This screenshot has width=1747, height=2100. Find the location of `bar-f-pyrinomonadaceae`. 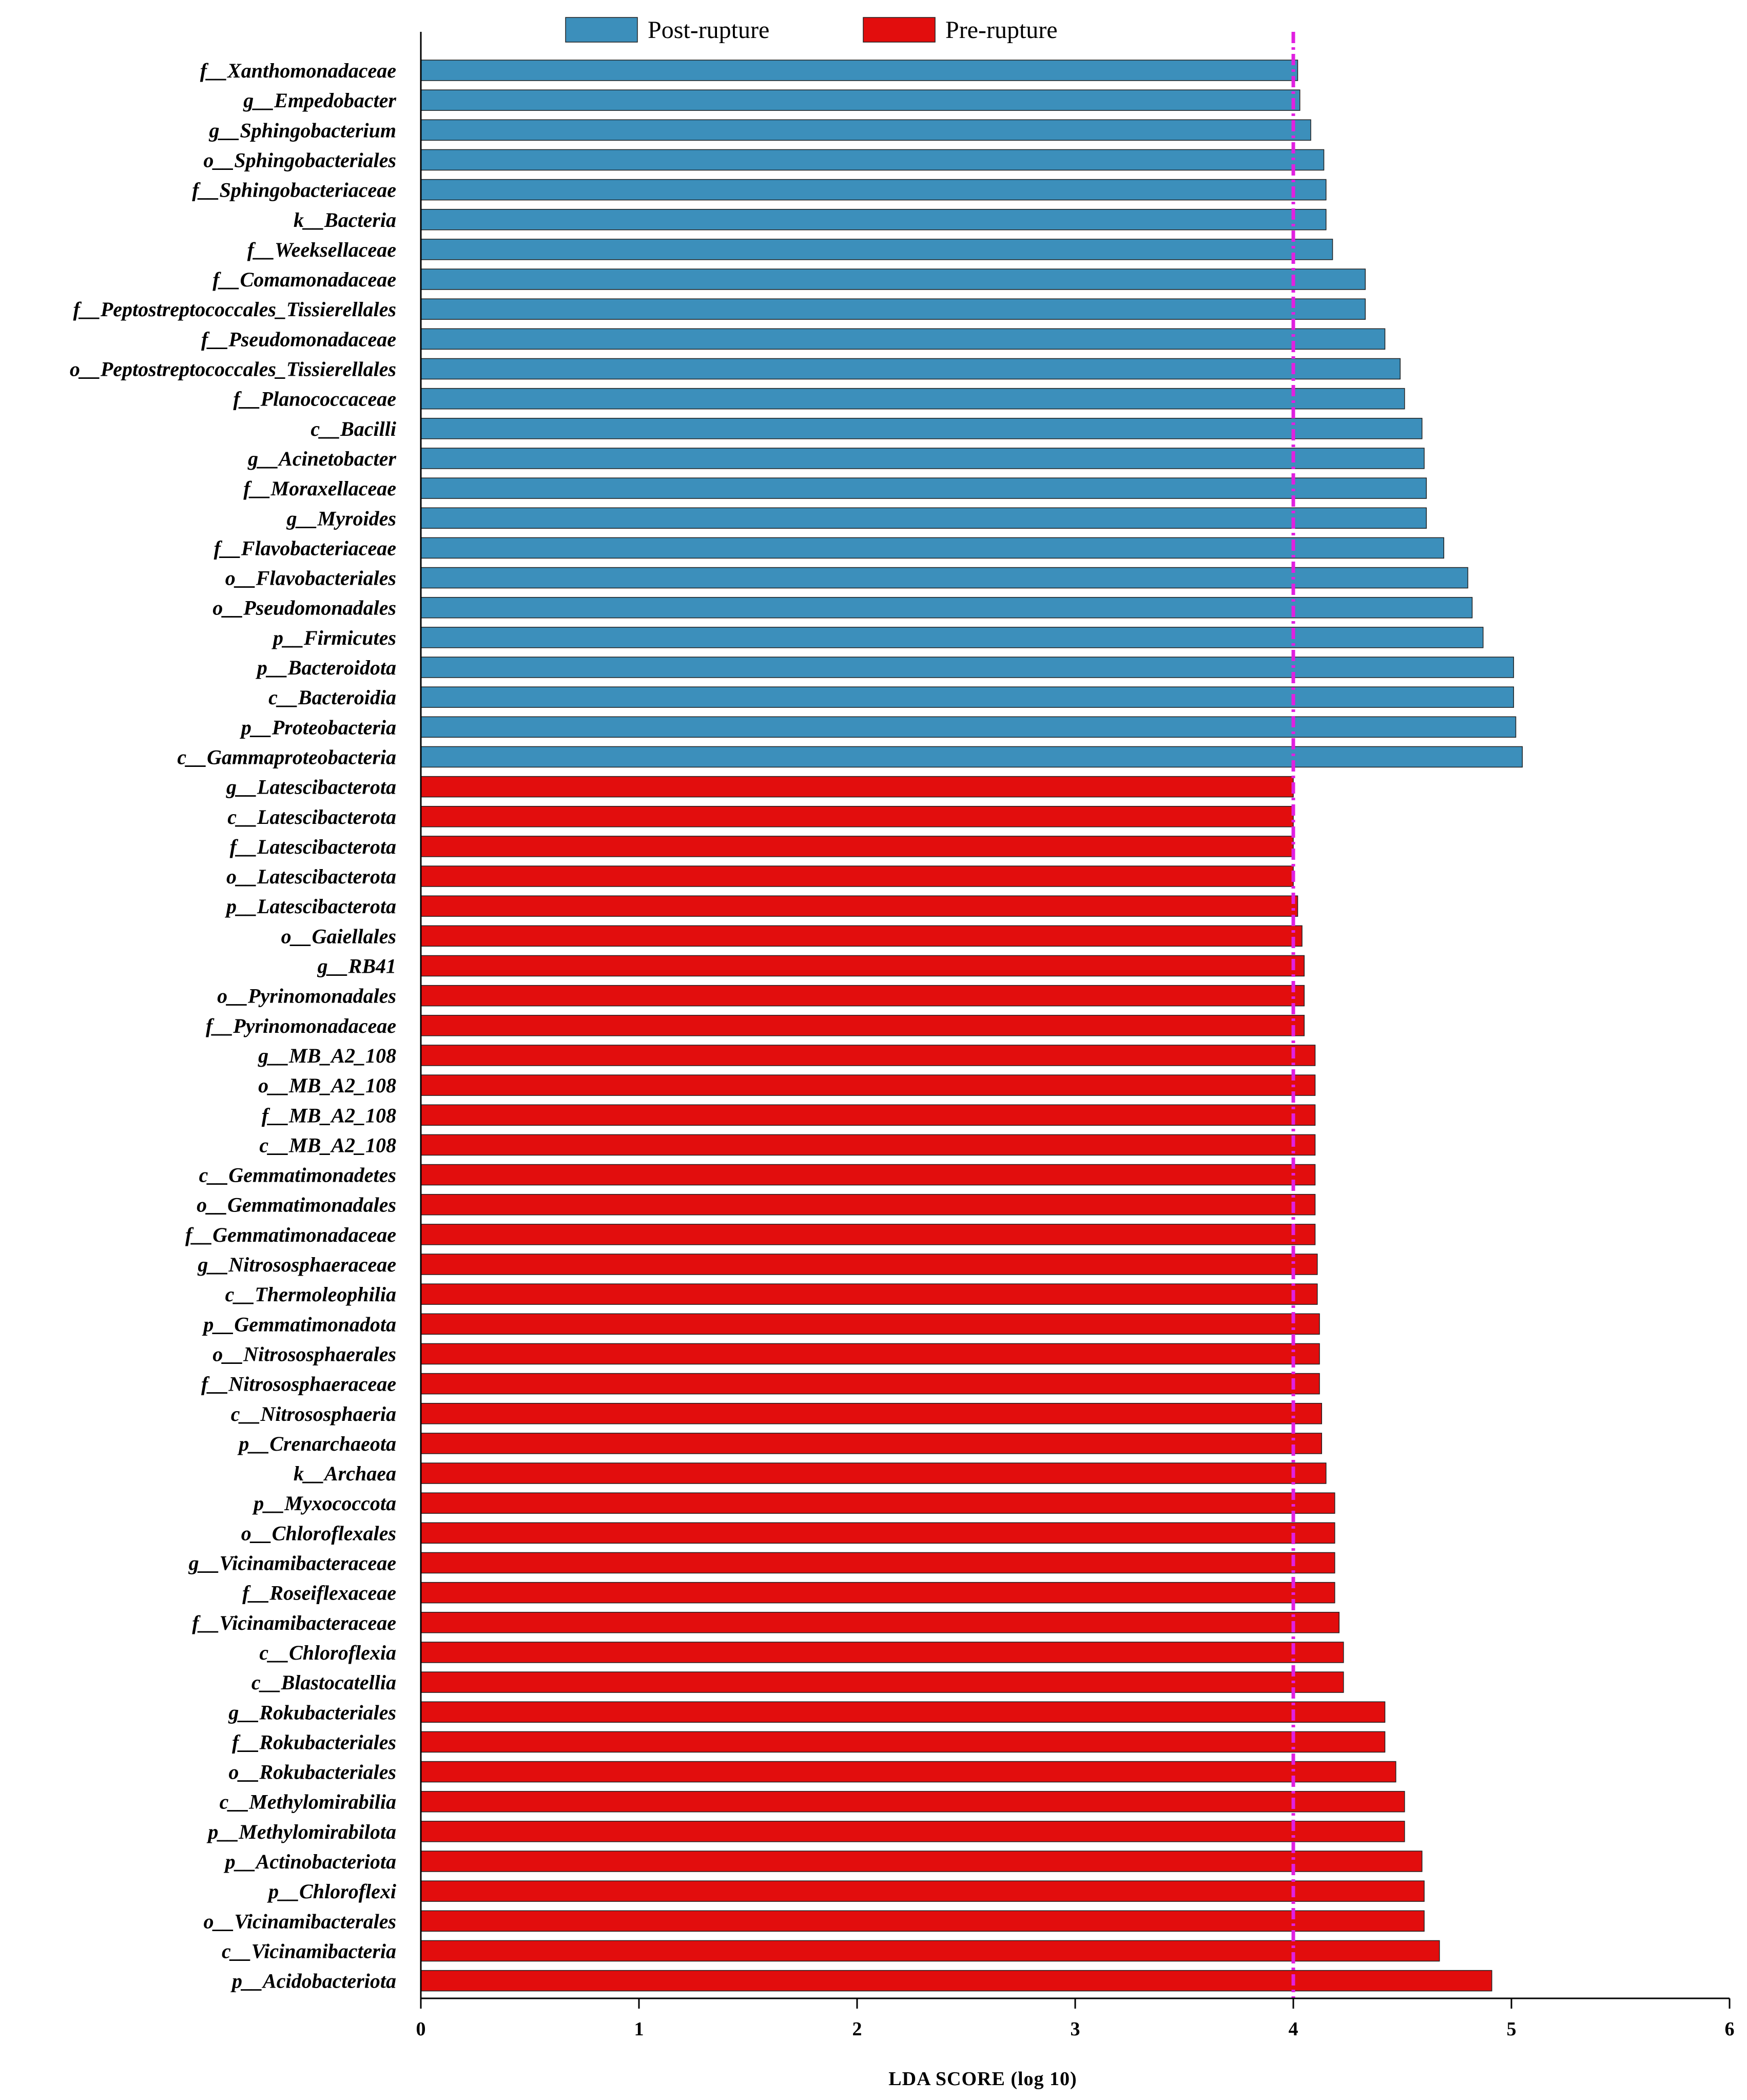

bar-f-pyrinomonadaceae is located at coordinates (862, 1025).